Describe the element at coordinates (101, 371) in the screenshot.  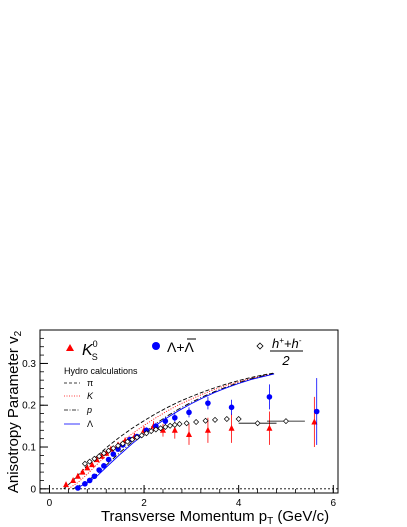
I see `legend-hydro-title: Hydro calculations` at that location.